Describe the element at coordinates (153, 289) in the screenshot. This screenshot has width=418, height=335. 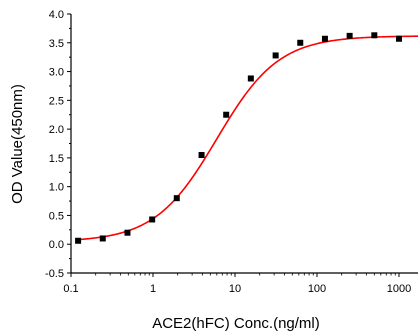
I see `x-tick-label: 1` at that location.